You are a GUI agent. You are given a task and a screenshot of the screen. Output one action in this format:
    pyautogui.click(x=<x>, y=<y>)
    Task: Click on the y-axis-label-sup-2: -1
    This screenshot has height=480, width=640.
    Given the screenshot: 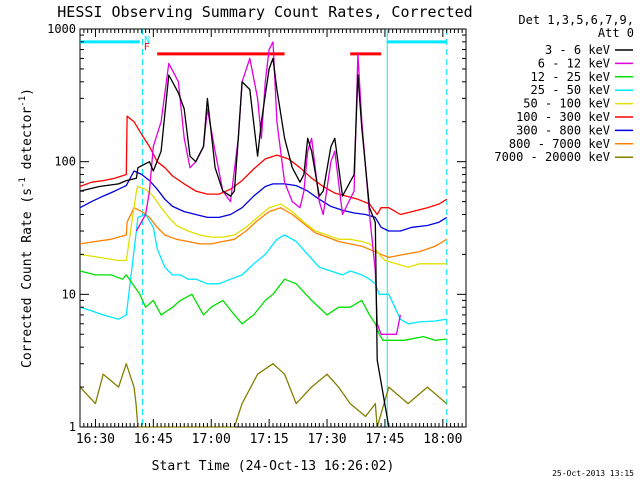 What is the action you would take?
    pyautogui.click(x=23, y=101)
    